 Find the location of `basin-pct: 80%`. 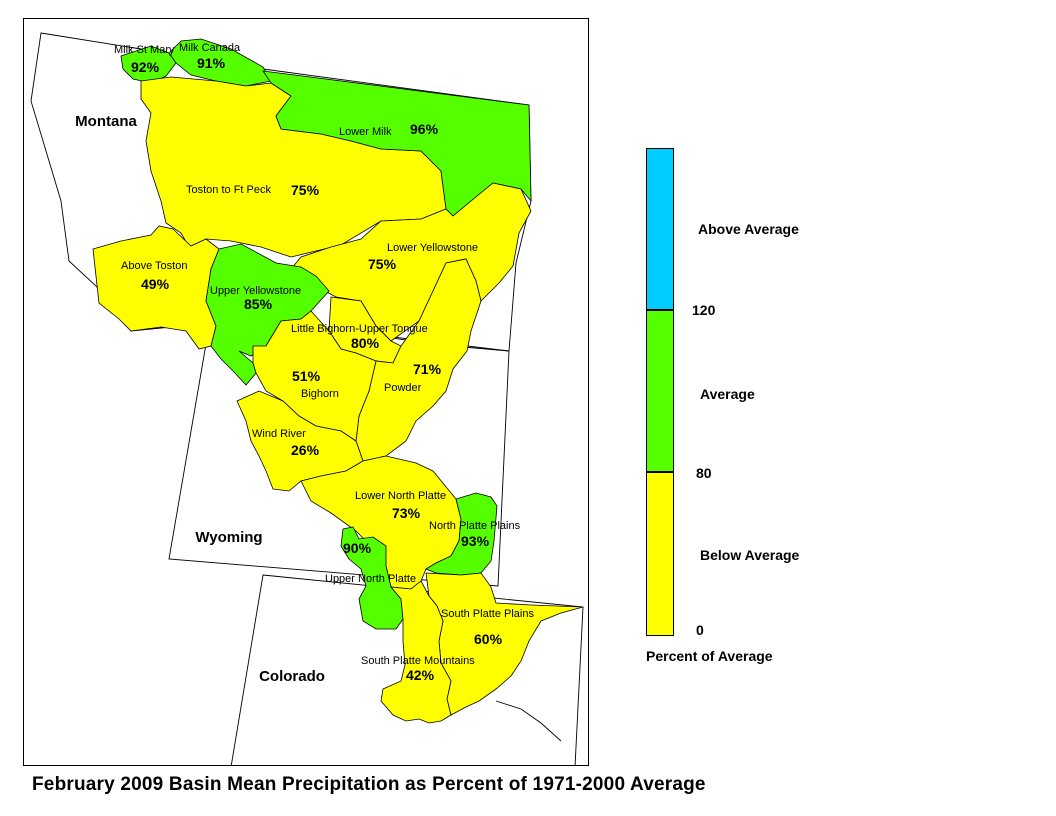

basin-pct: 80% is located at coordinates (365, 343).